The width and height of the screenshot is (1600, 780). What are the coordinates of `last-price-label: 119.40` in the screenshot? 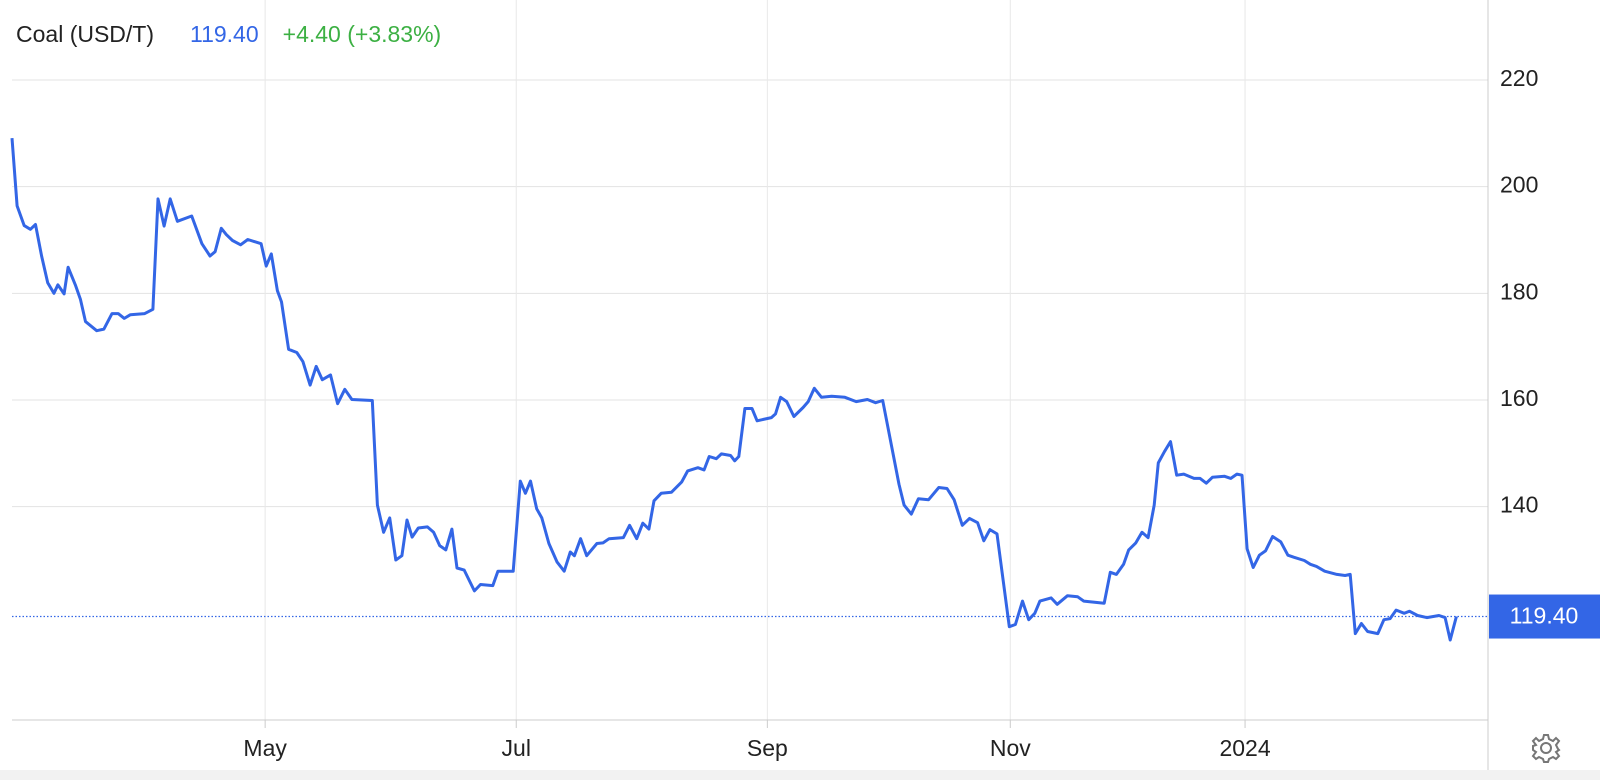 It's located at (1544, 616).